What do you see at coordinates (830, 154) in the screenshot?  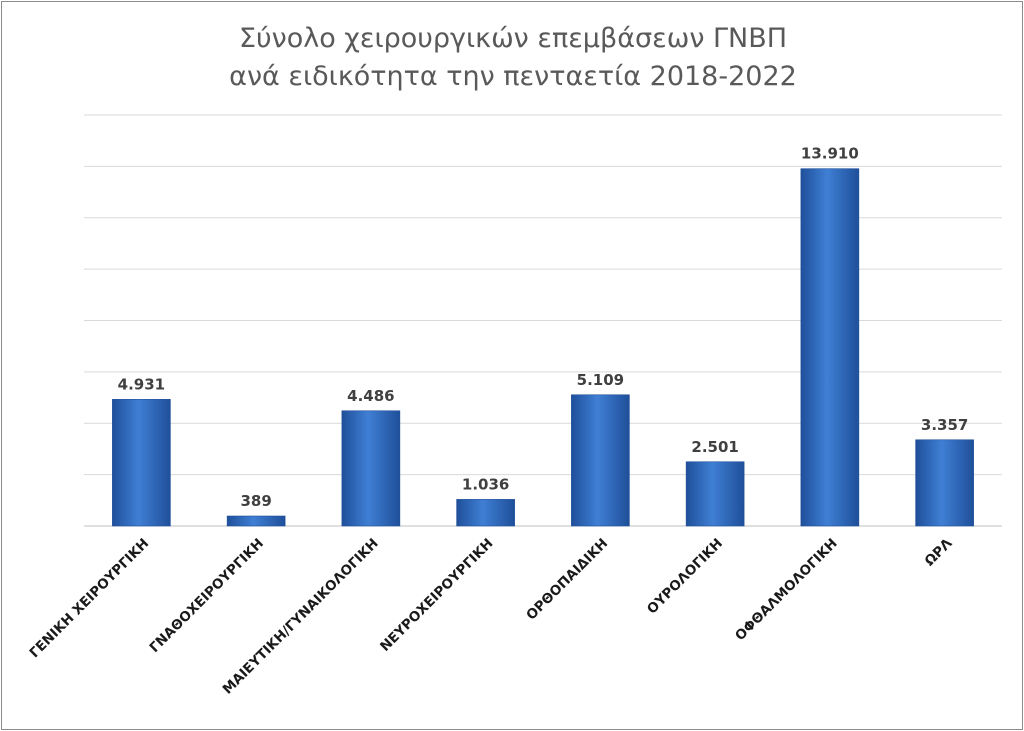 I see `data-label-6: 13.910` at bounding box center [830, 154].